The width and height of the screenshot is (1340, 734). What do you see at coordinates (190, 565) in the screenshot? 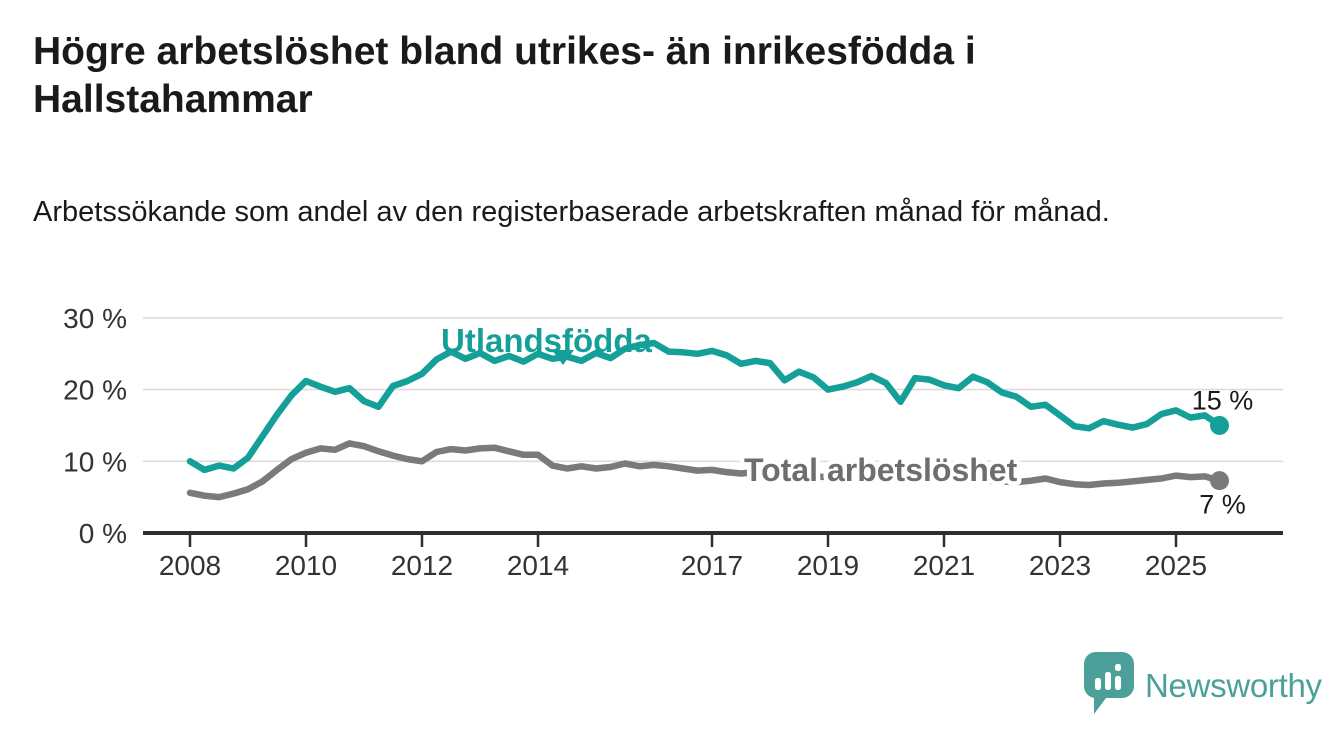
I see `x-tick-label: 2008` at bounding box center [190, 565].